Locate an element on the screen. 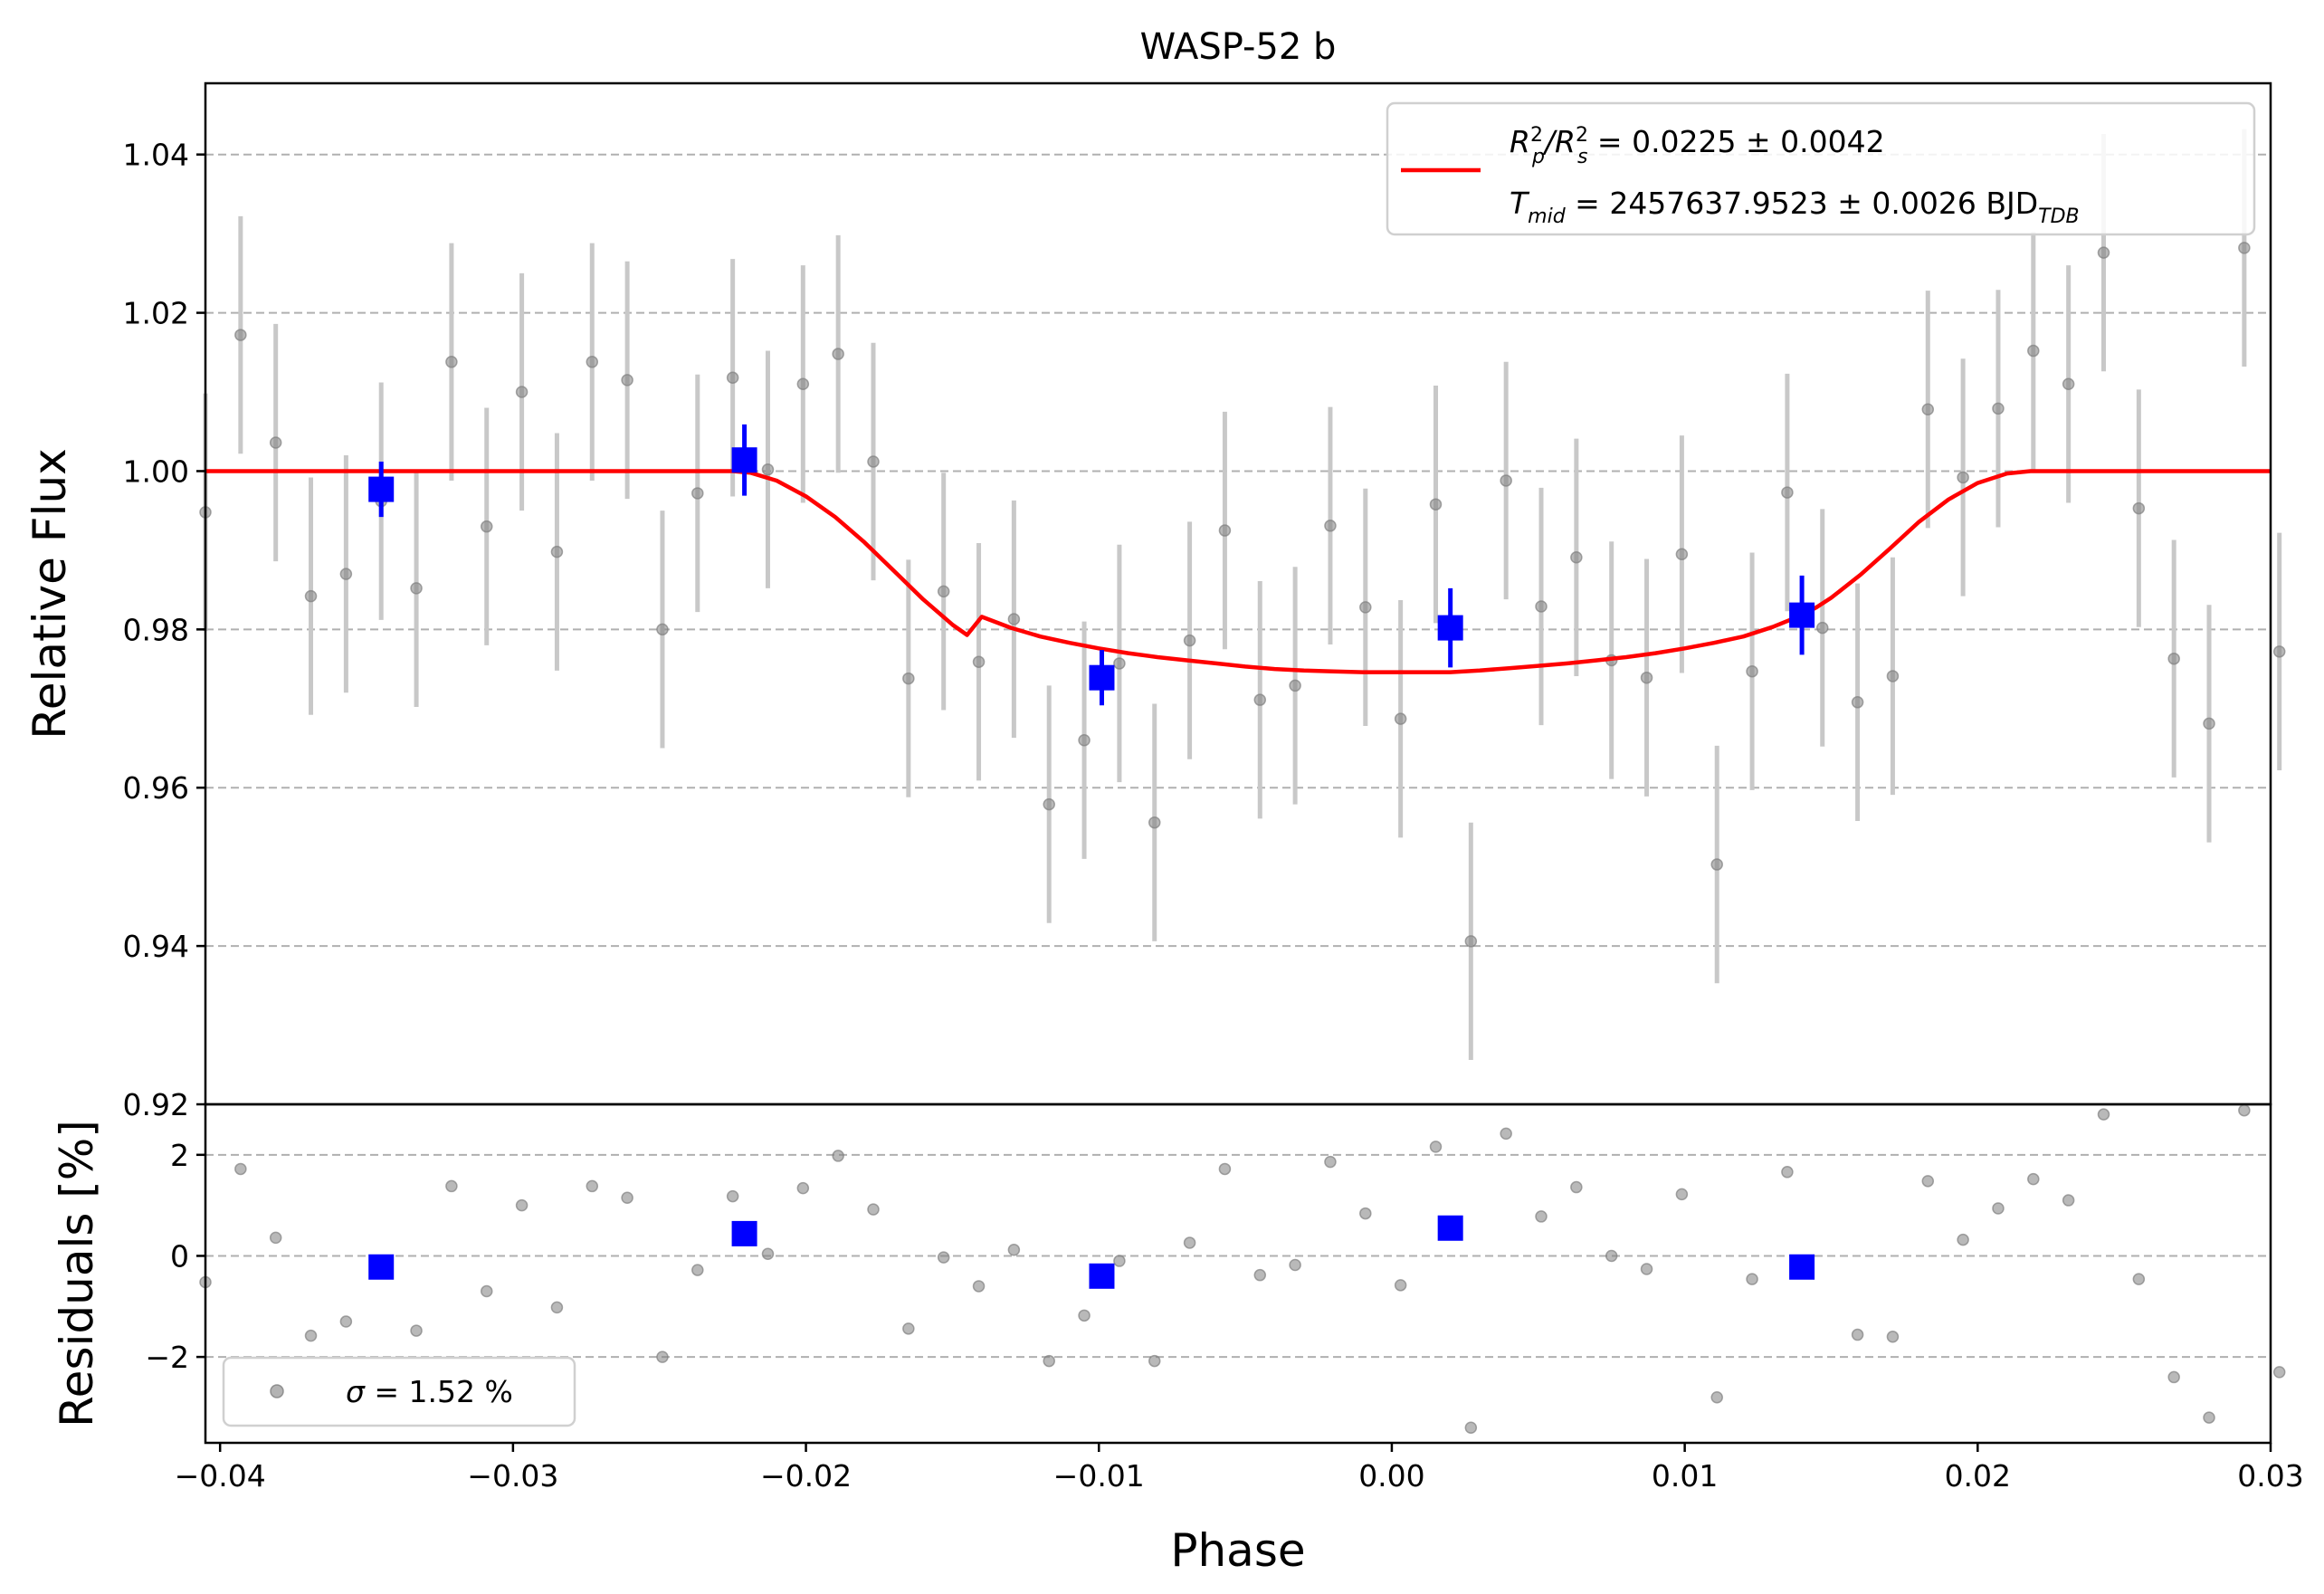 The width and height of the screenshot is (2324, 1594). flux-model-curve is located at coordinates (1238, 572).